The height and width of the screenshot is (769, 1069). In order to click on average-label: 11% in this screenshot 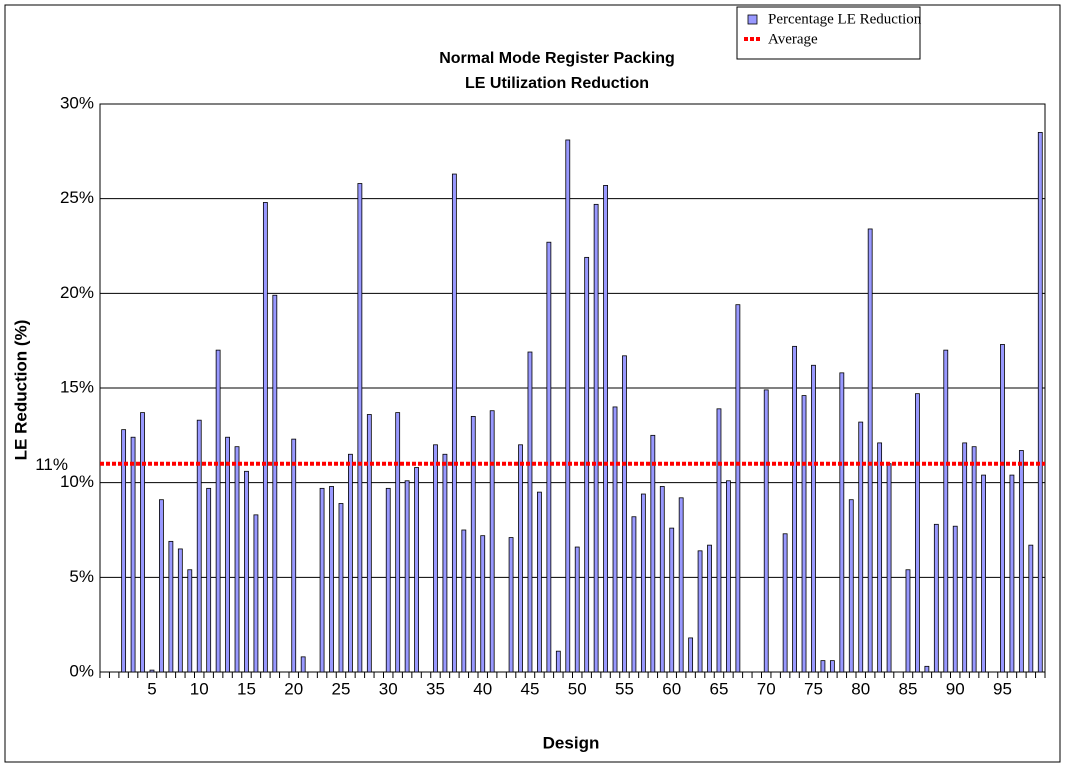, I will do `click(51, 464)`.